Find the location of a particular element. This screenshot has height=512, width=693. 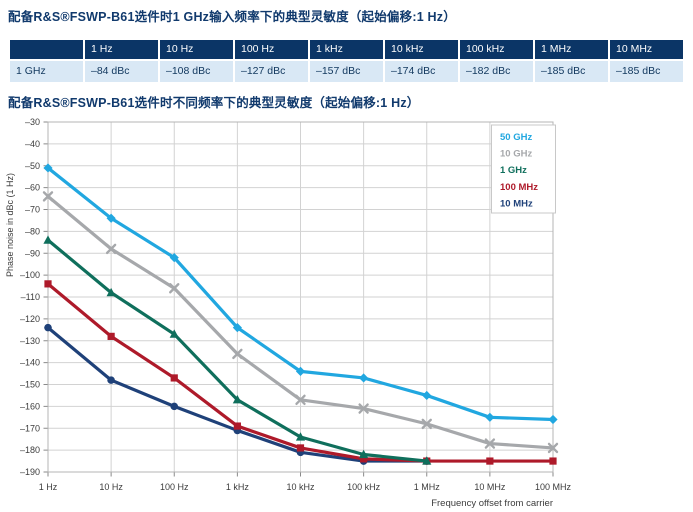

x-tick-label: 10 MHz is located at coordinates (490, 487).